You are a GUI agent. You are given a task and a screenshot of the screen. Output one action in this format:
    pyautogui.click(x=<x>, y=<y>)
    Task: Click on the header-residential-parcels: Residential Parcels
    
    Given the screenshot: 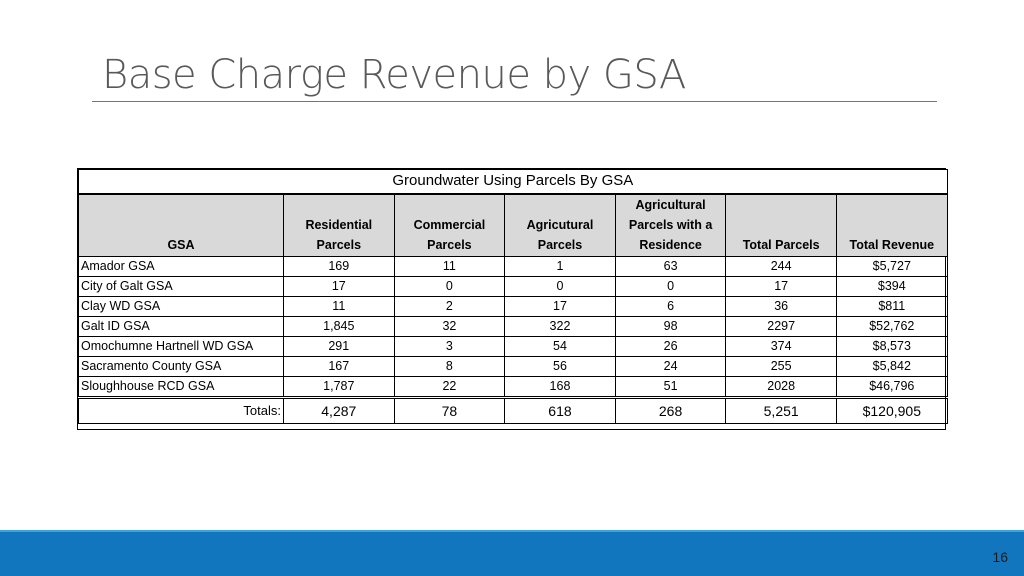 What is the action you would take?
    pyautogui.click(x=339, y=225)
    